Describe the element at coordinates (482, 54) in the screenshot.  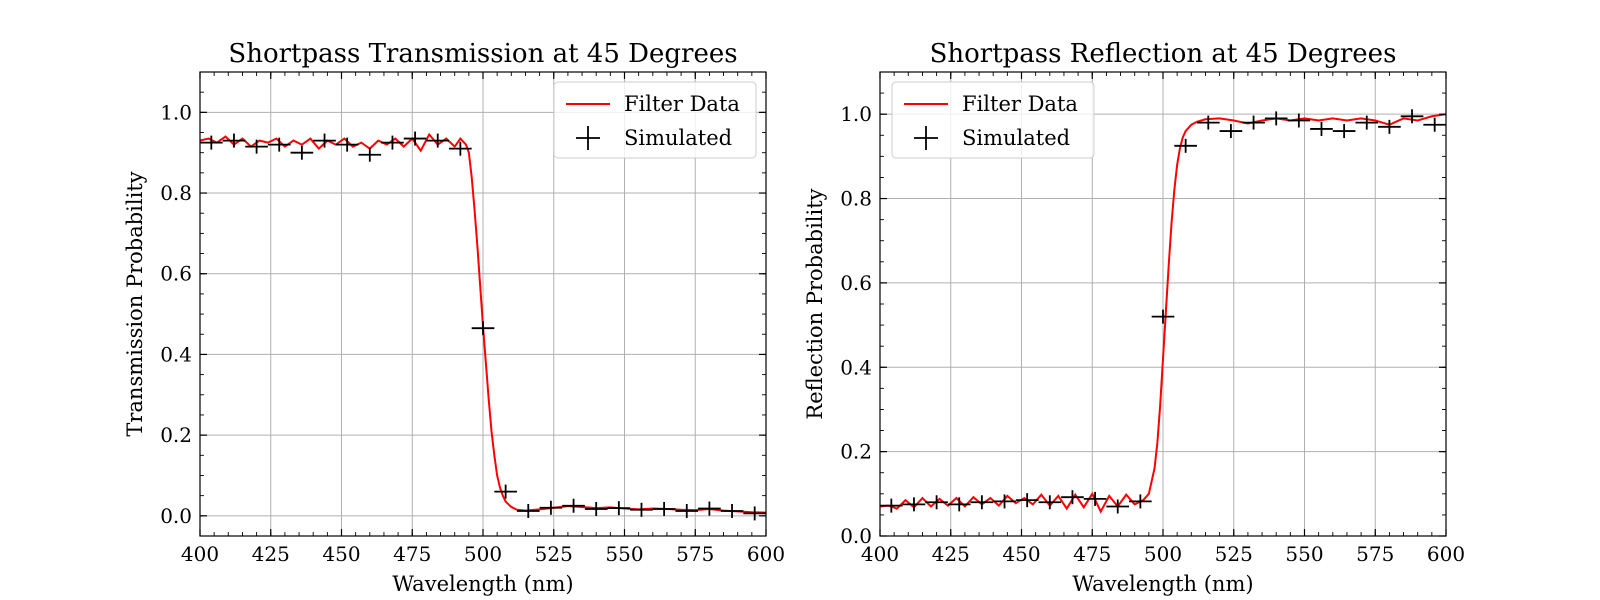
I see `chart-title: Shortpass Transmission at 45 Degrees` at that location.